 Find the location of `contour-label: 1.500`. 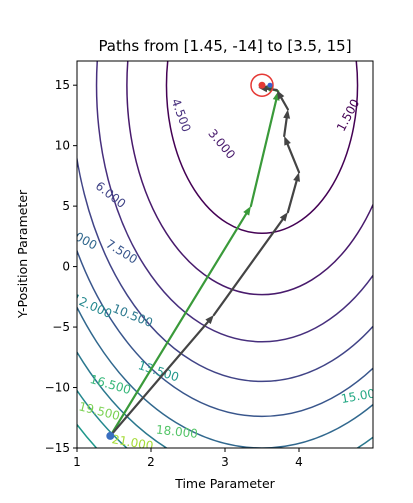

contour-label: 1.500 is located at coordinates (348, 115).